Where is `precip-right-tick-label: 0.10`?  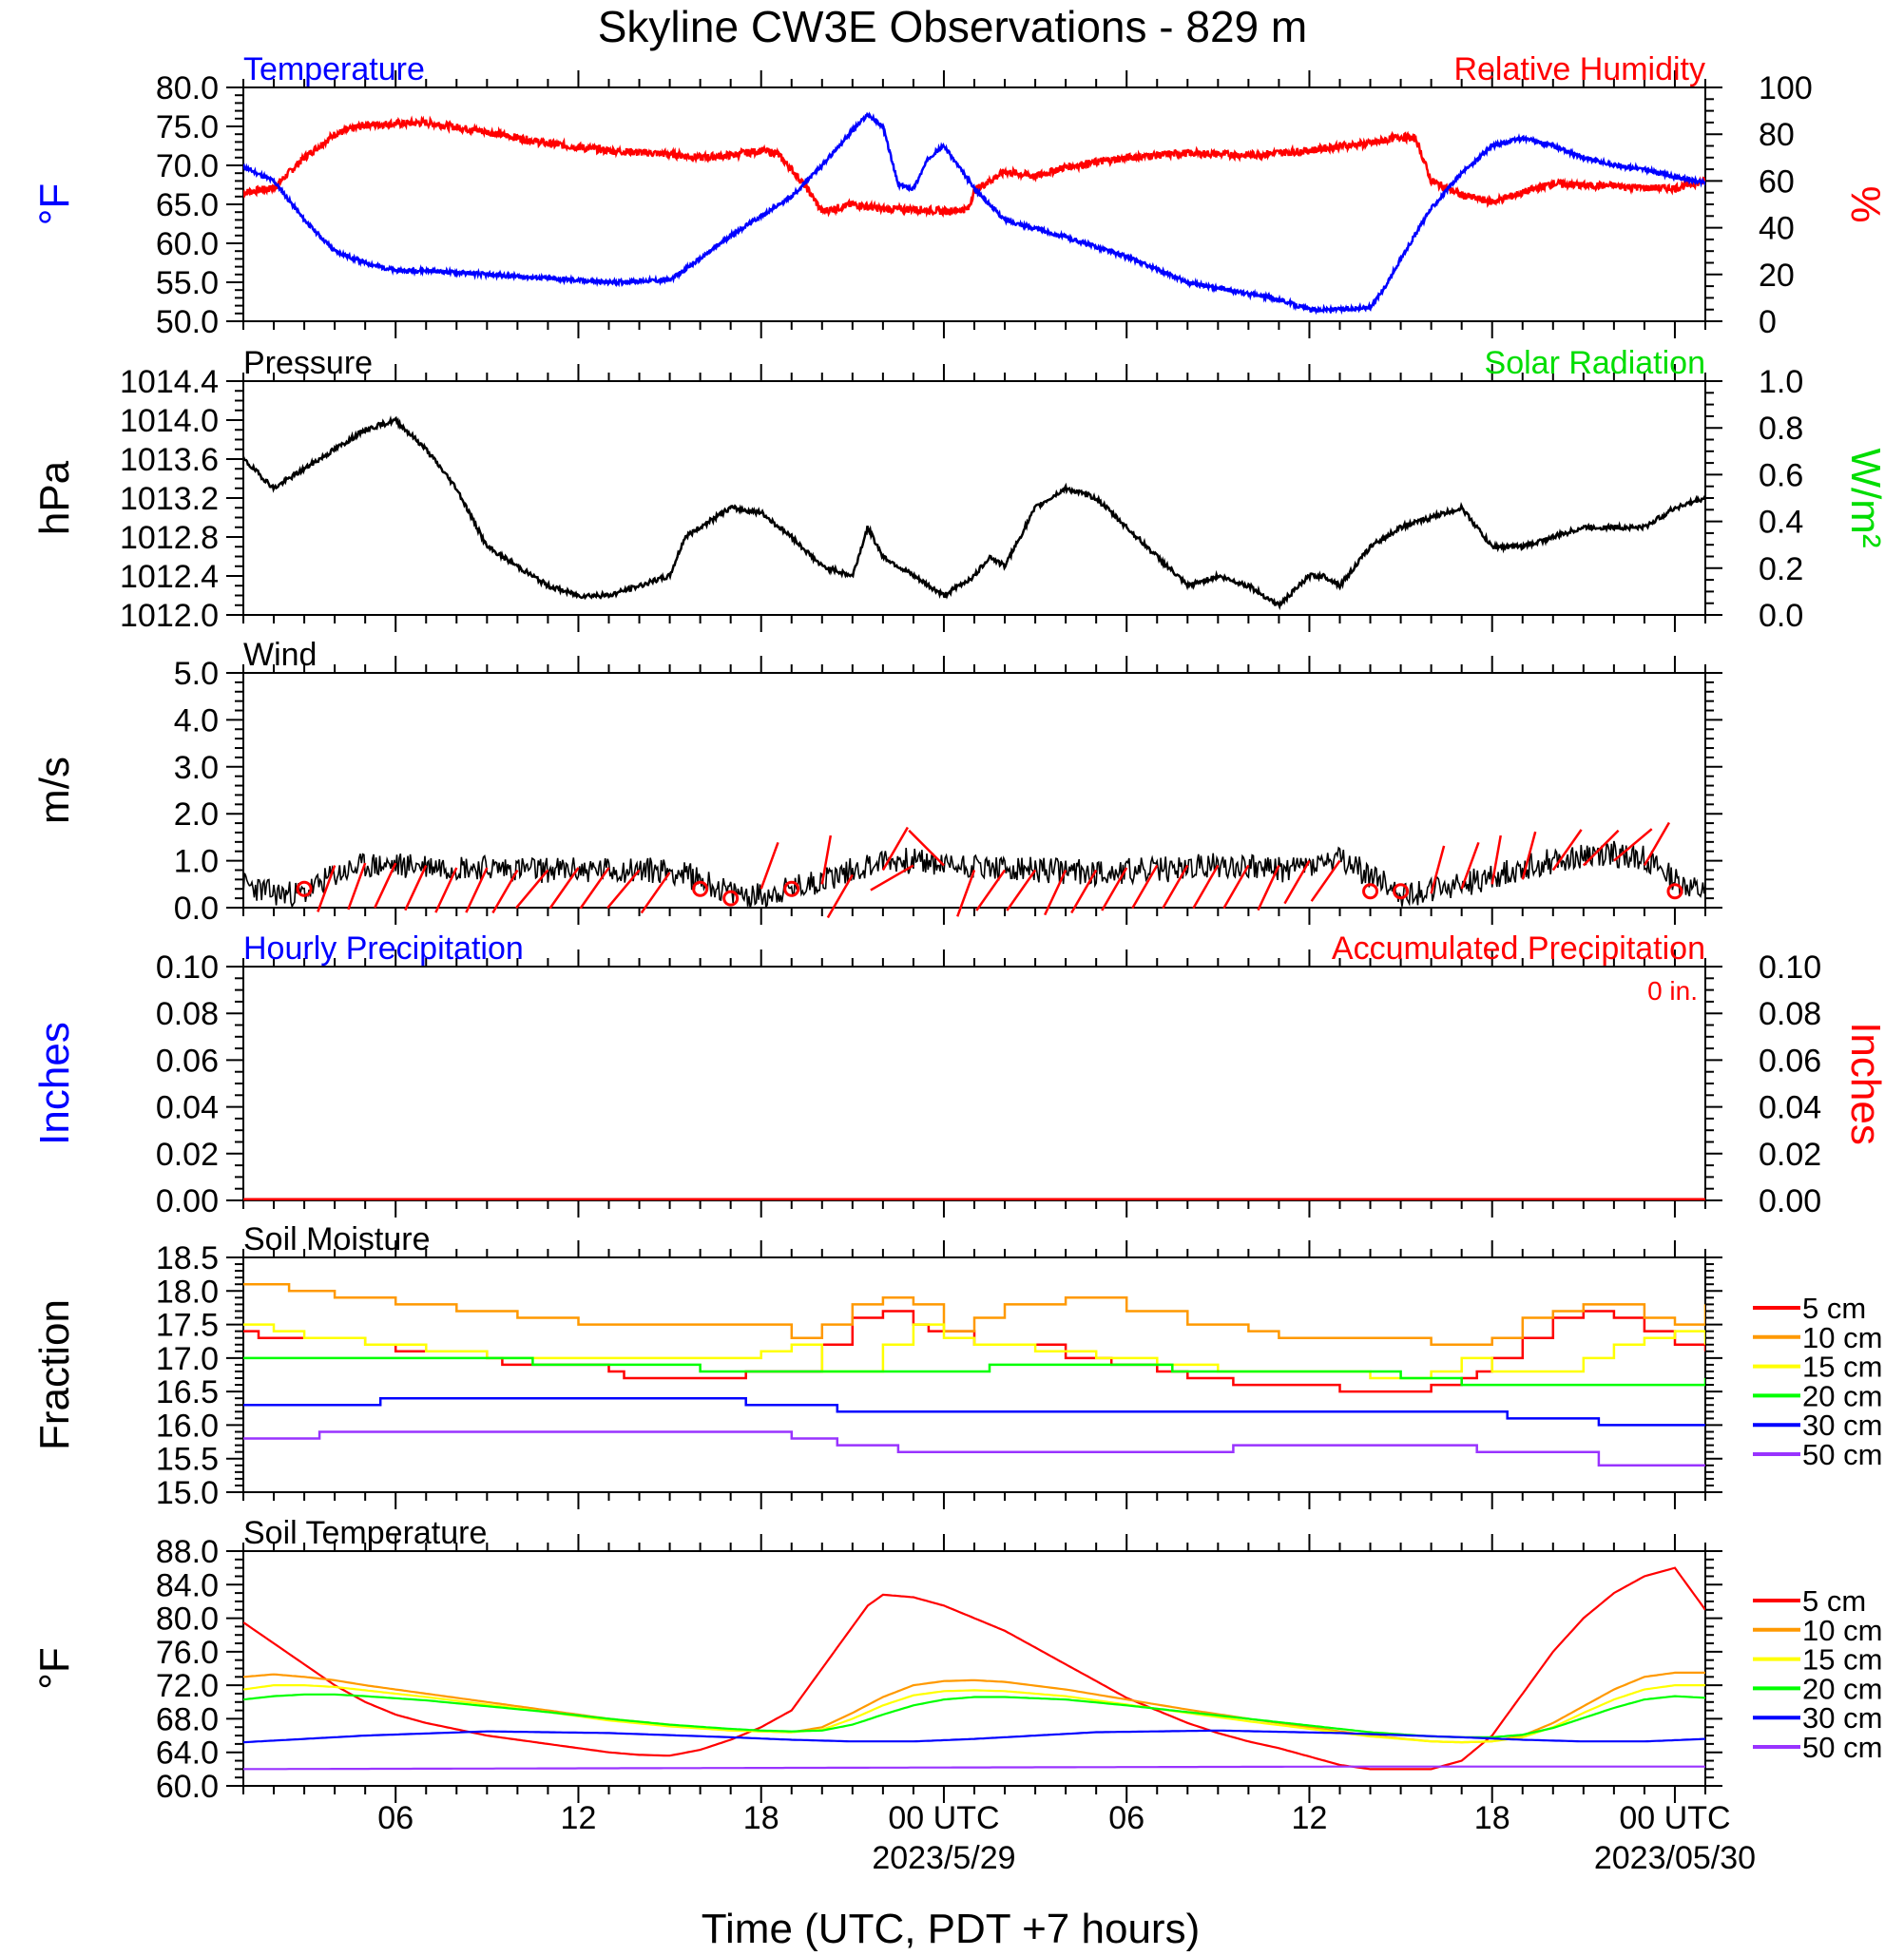
precip-right-tick-label: 0.10 is located at coordinates (1790, 967).